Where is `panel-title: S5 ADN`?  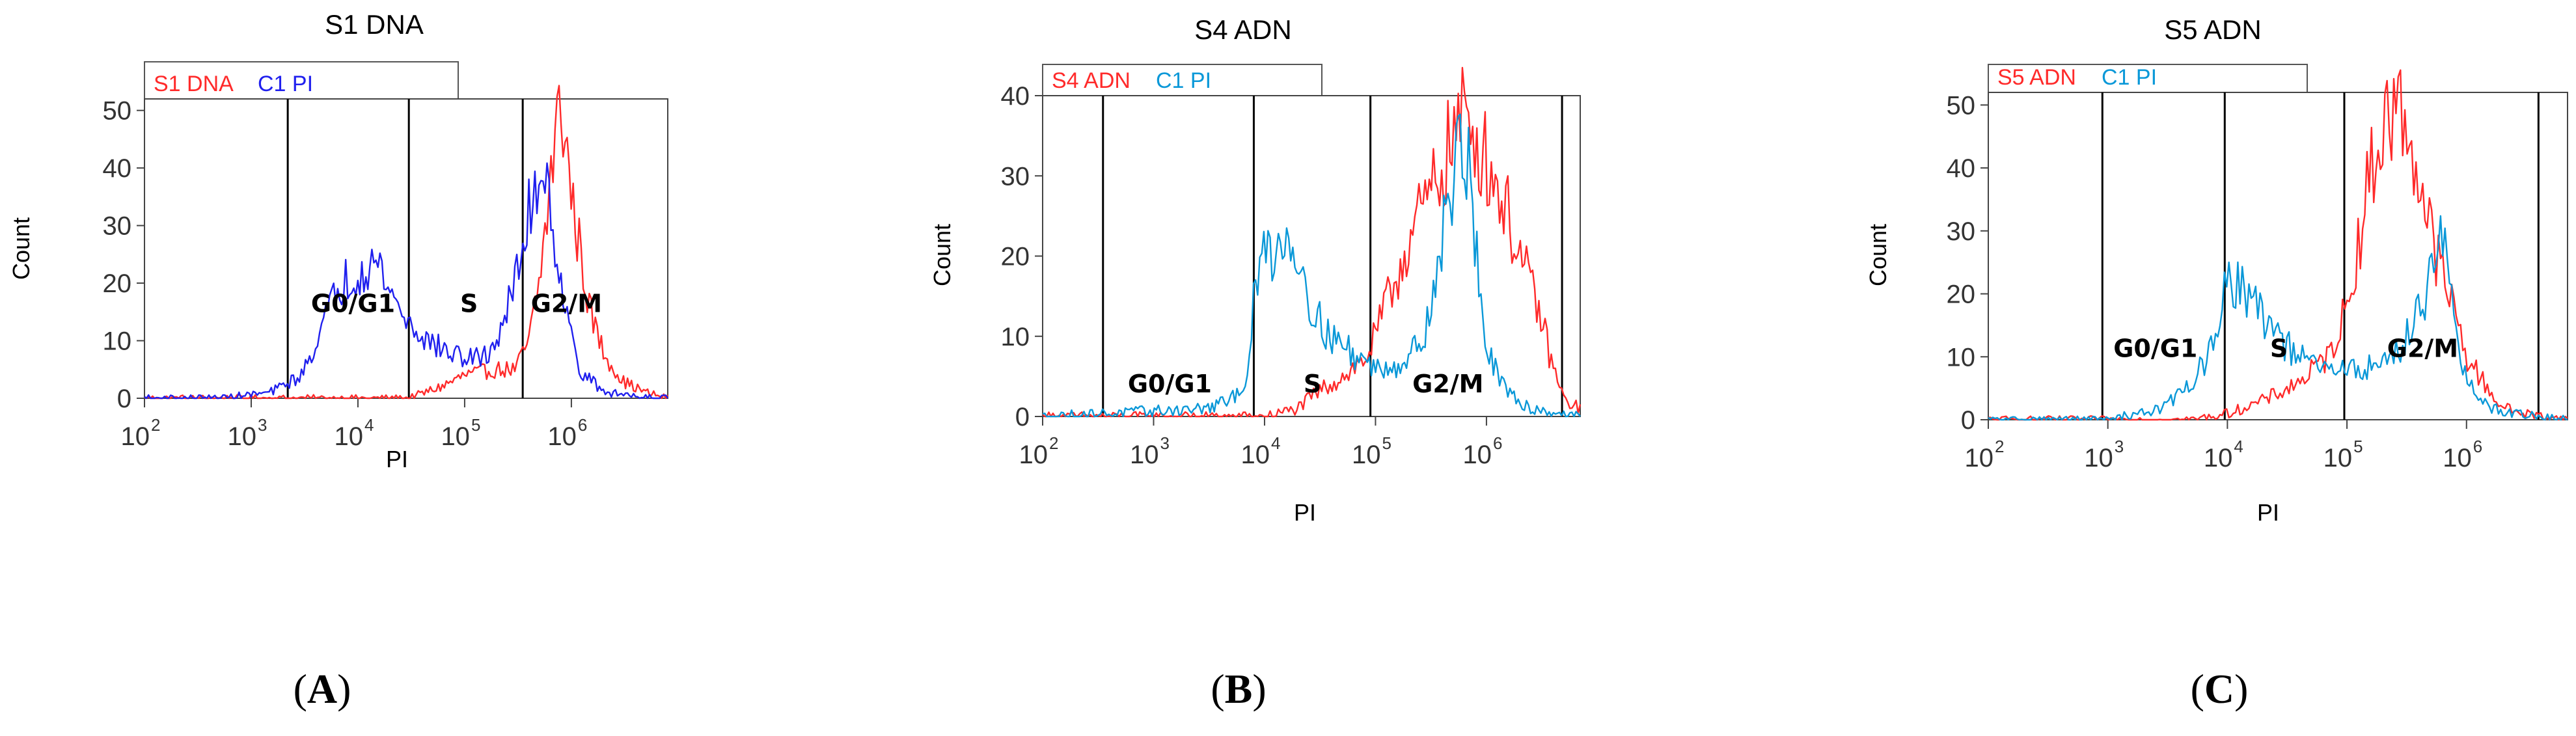 panel-title: S5 ADN is located at coordinates (2213, 29).